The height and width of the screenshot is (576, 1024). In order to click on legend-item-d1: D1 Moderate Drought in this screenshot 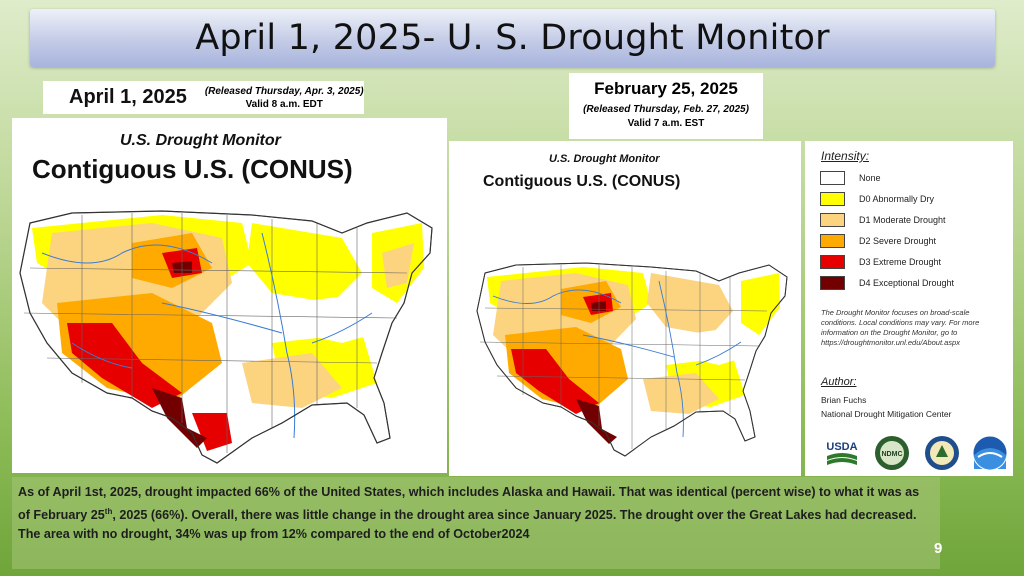, I will do `click(883, 220)`.